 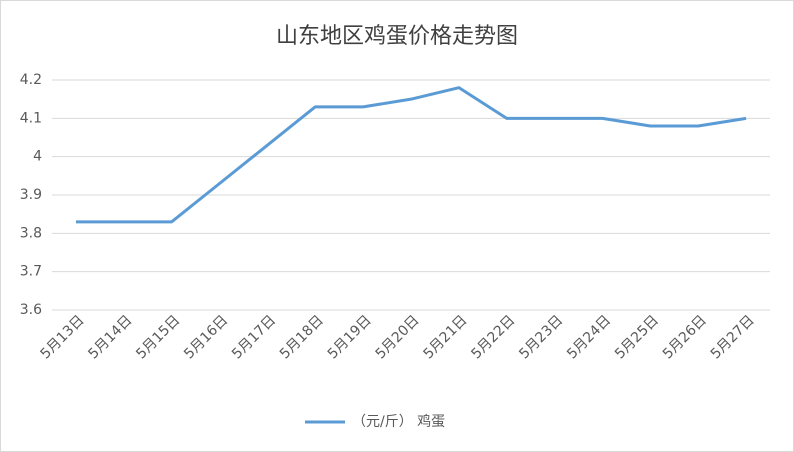 I want to click on y-tick-label: 3.9, so click(x=31, y=195).